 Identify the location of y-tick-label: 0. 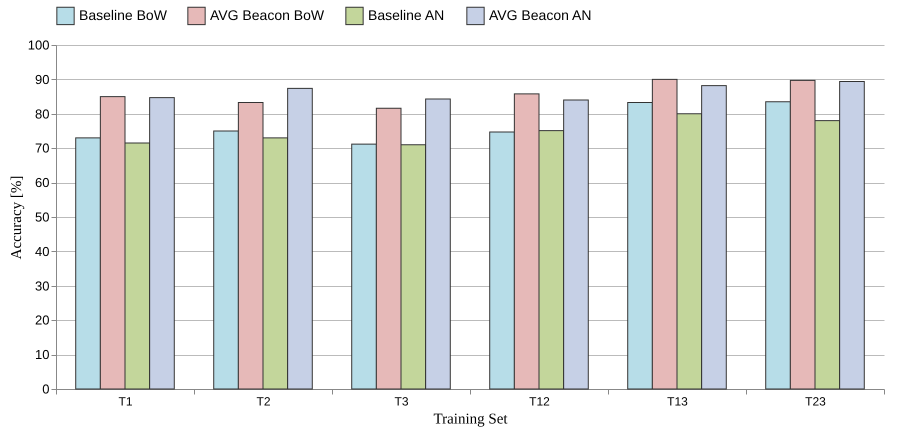
(46, 389).